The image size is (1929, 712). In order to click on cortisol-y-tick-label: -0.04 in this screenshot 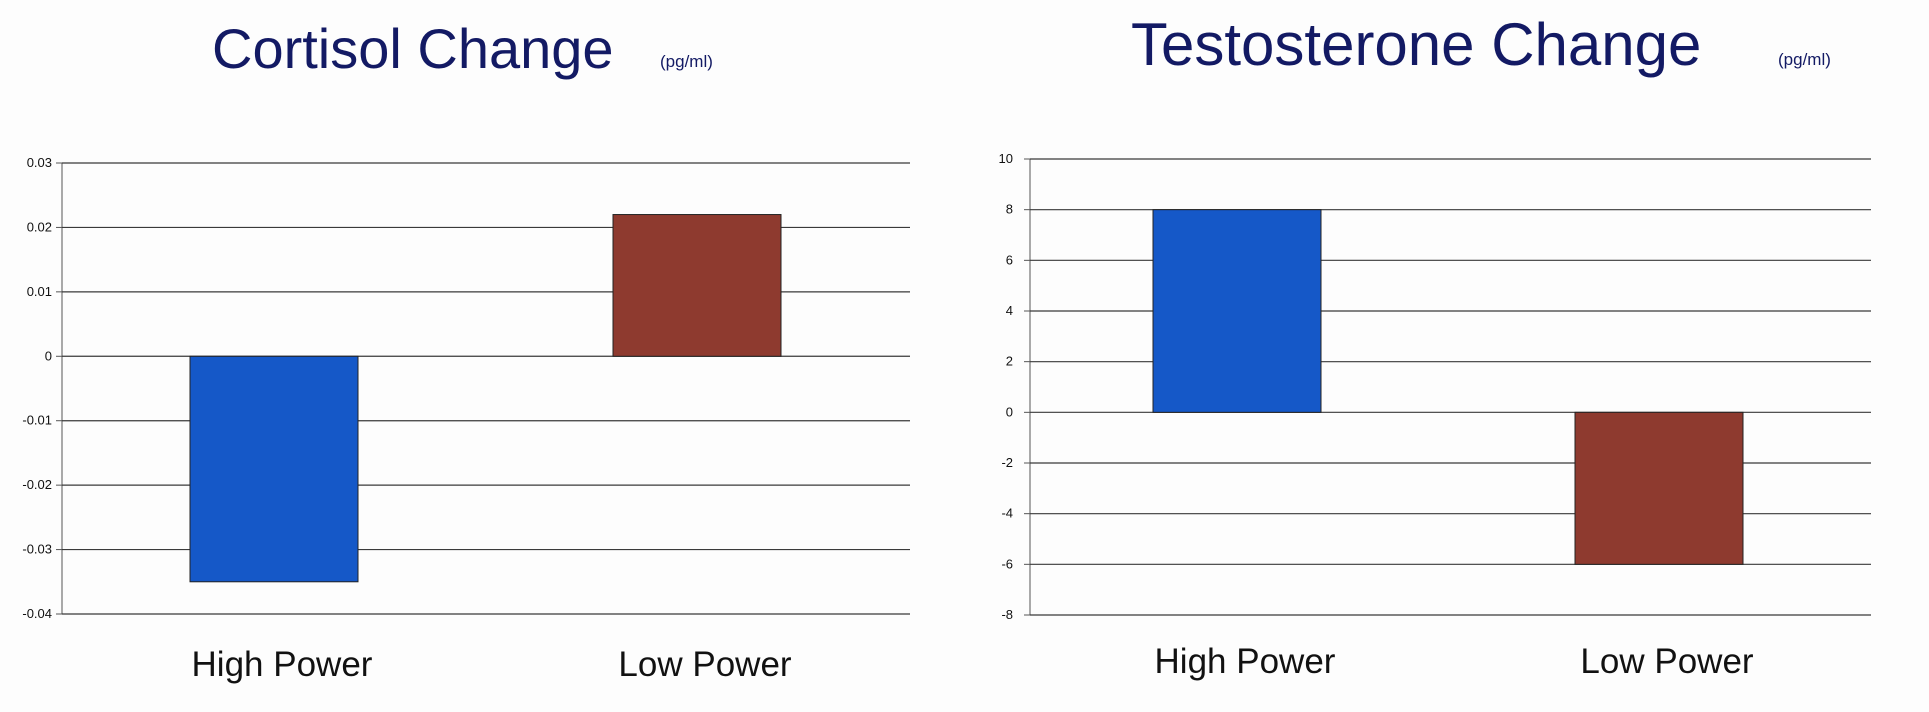, I will do `click(37, 613)`.